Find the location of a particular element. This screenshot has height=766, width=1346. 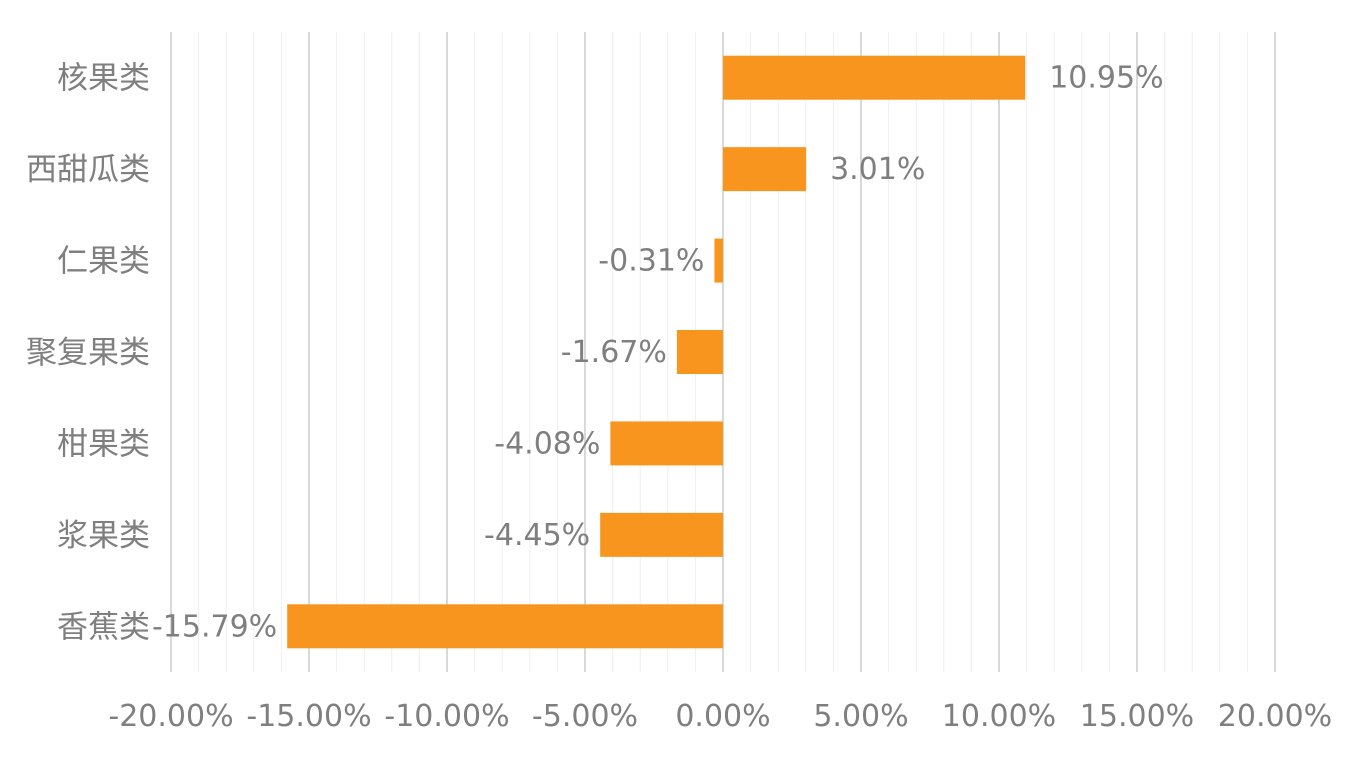

data-label: 3.01% is located at coordinates (877, 169).